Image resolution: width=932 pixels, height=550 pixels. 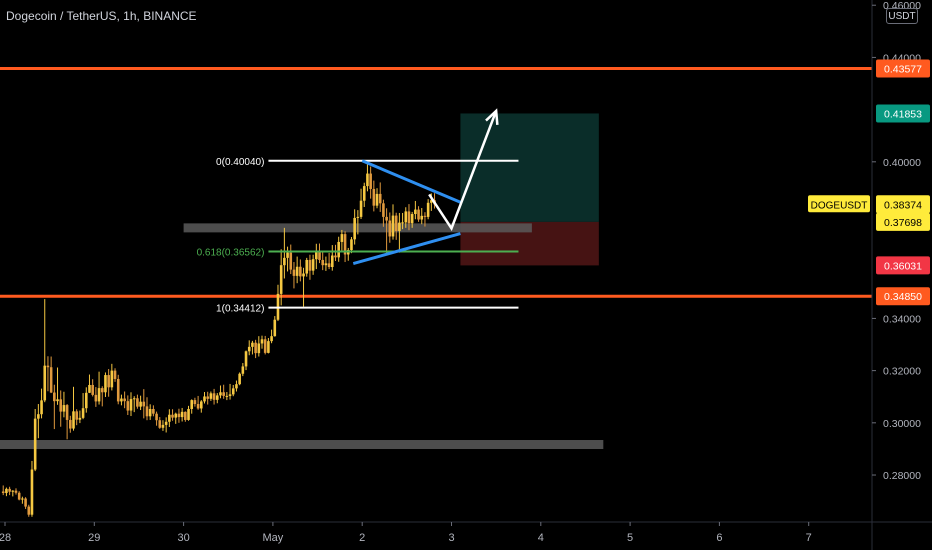 What do you see at coordinates (902, 16) in the screenshot?
I see `currency-badge: USDT` at bounding box center [902, 16].